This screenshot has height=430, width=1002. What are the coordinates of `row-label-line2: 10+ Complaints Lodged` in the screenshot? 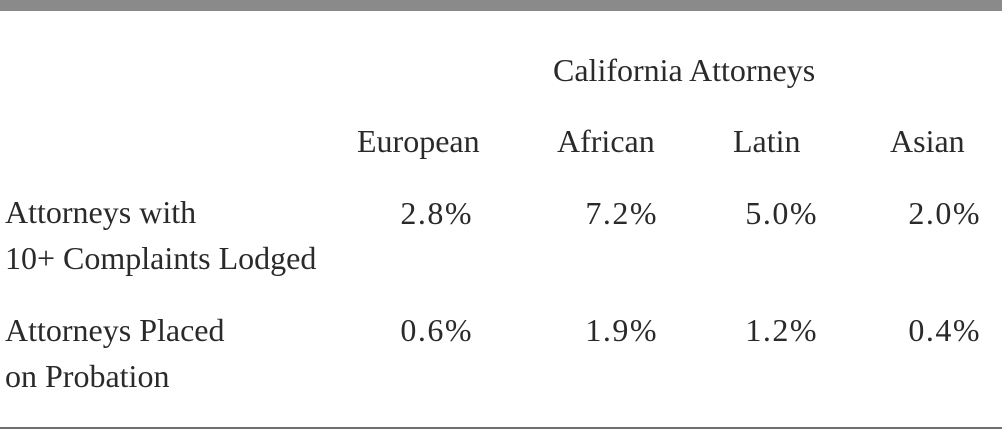 It's located at (161, 258).